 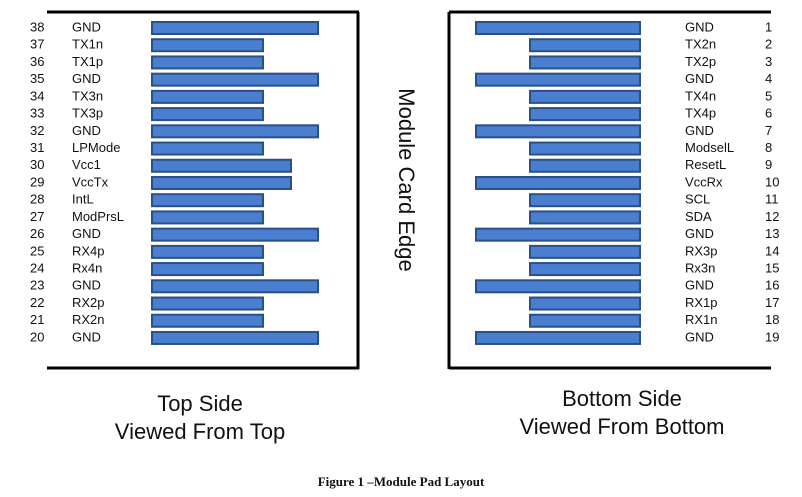 I want to click on pin-label: RX2n, so click(x=88, y=319).